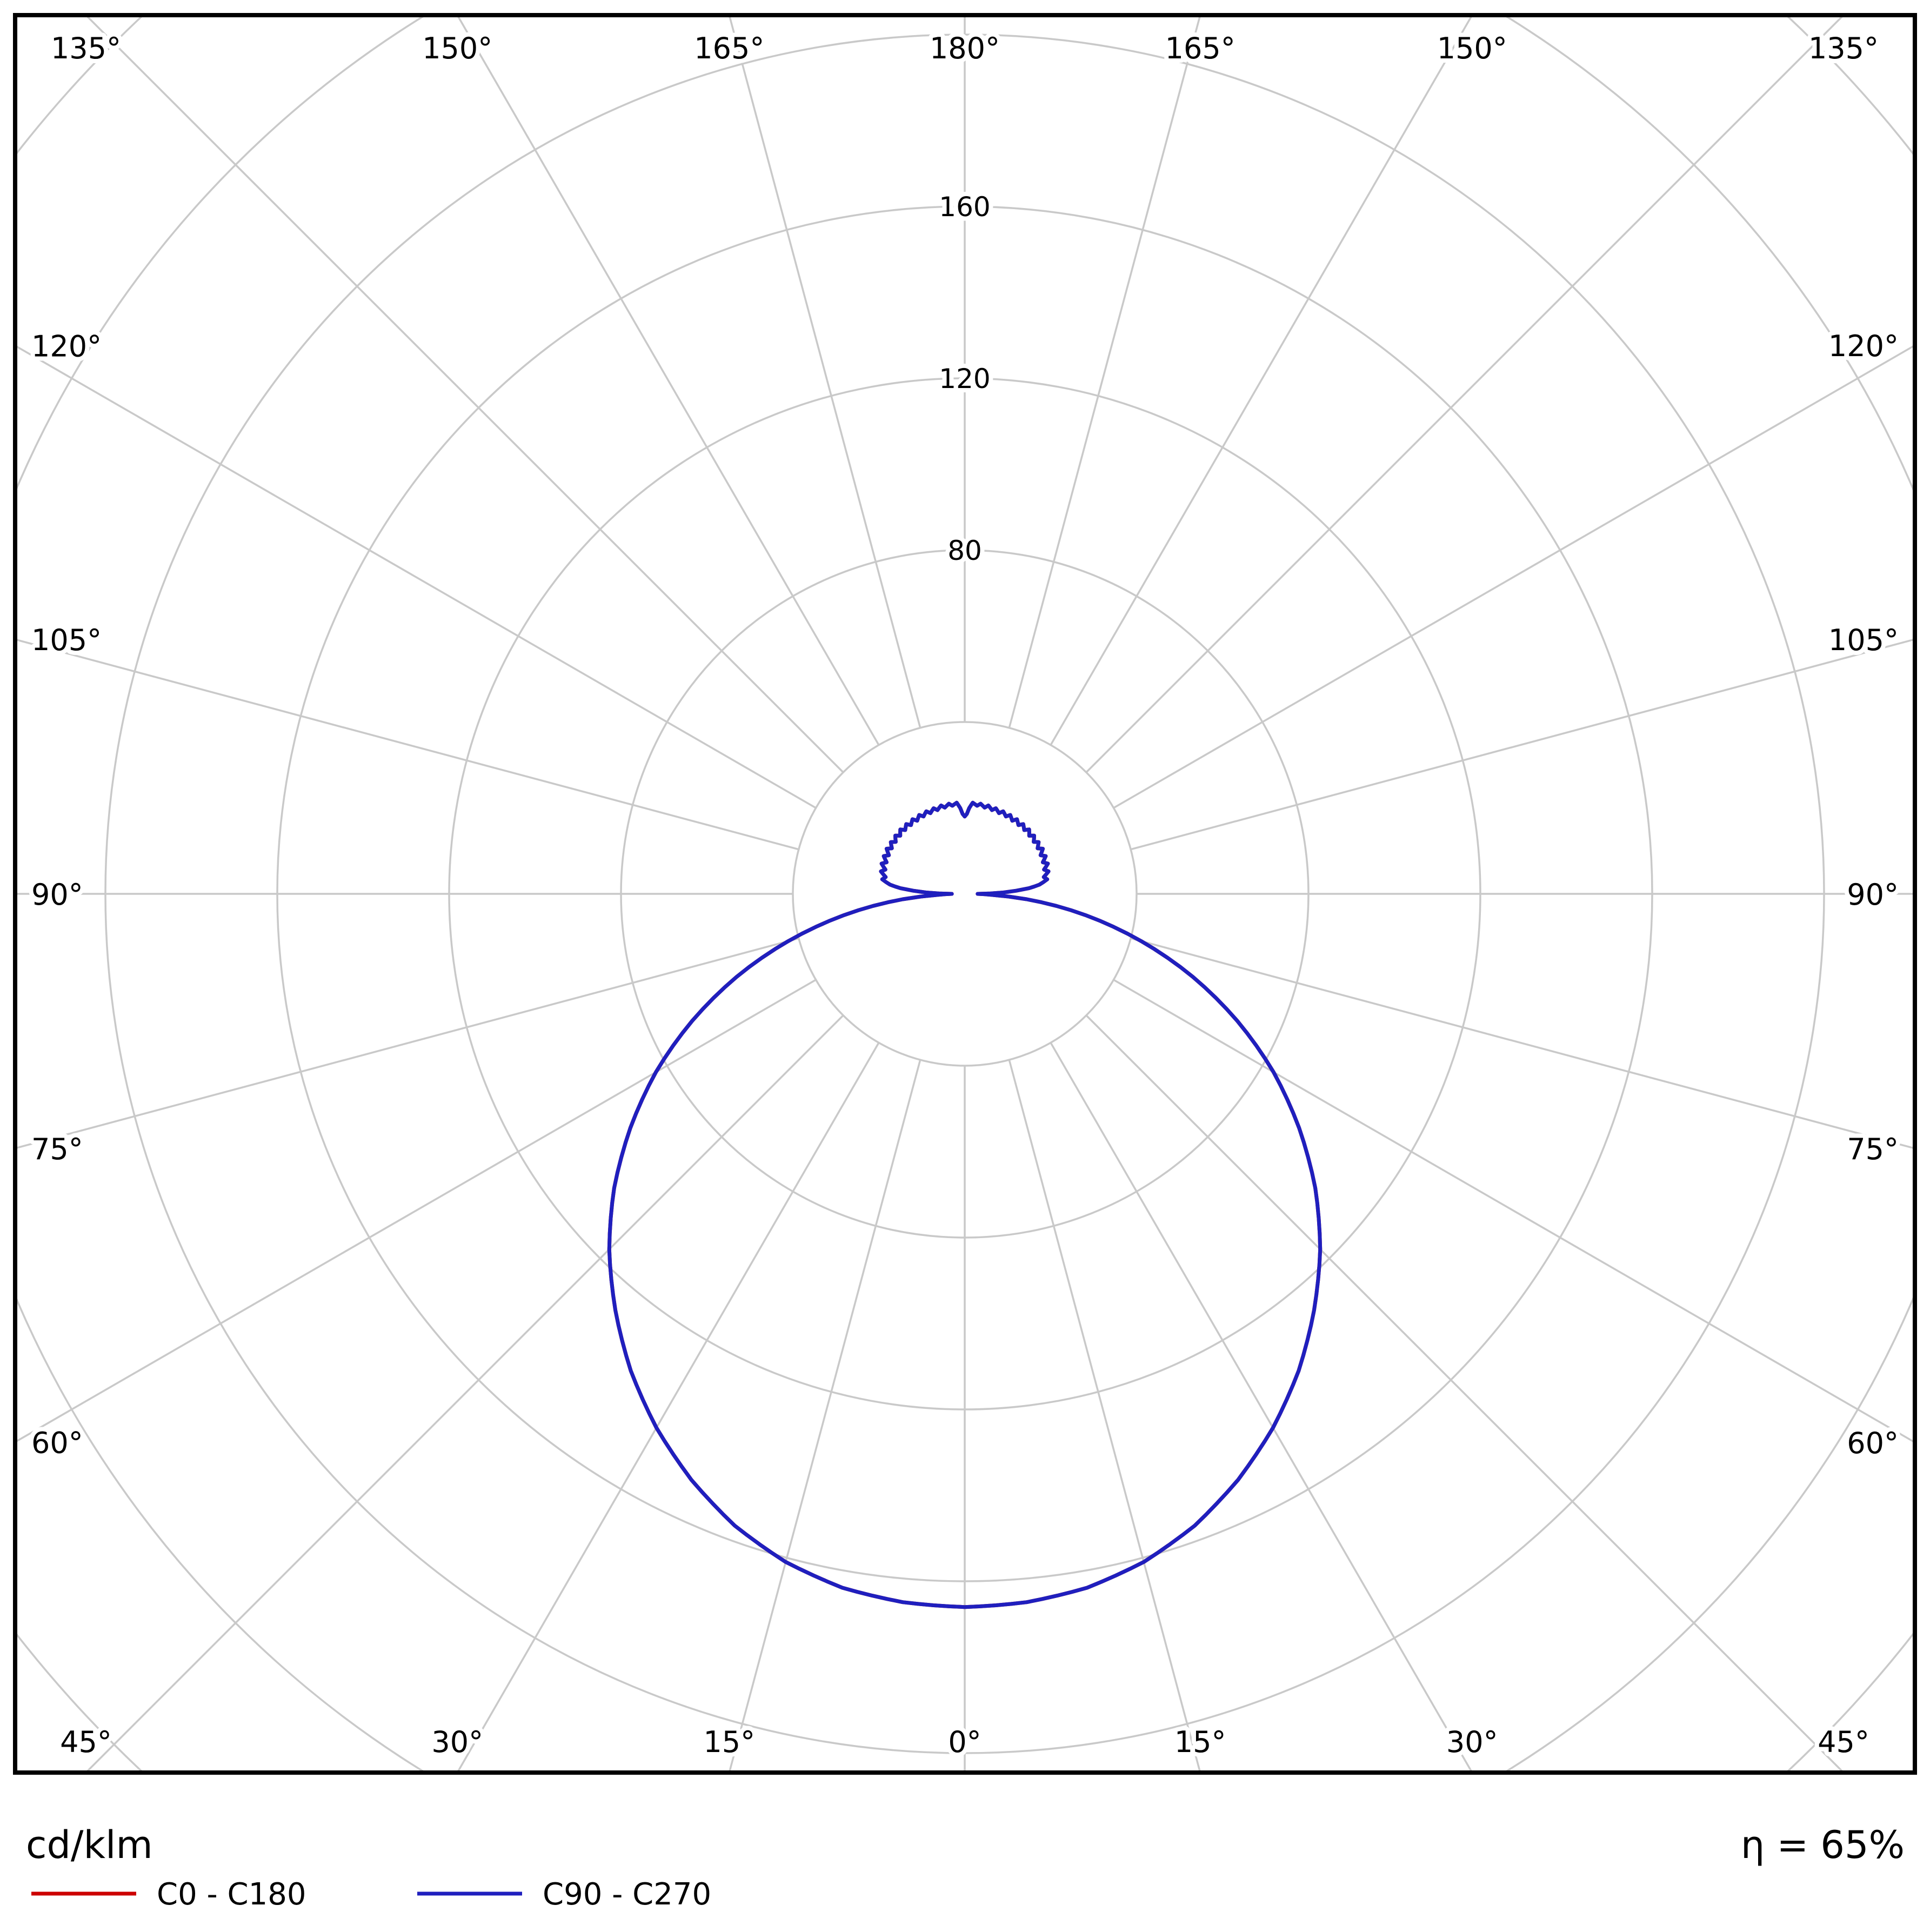 This screenshot has width=1930, height=1932. I want to click on spoke-165-right, so click(1104, 371).